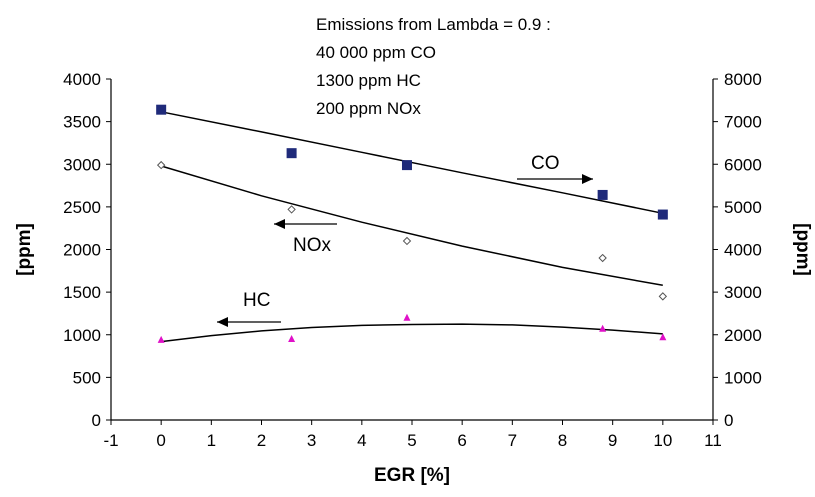 The width and height of the screenshot is (815, 497). Describe the element at coordinates (412, 333) in the screenshot. I see `trend-line-hc` at that location.